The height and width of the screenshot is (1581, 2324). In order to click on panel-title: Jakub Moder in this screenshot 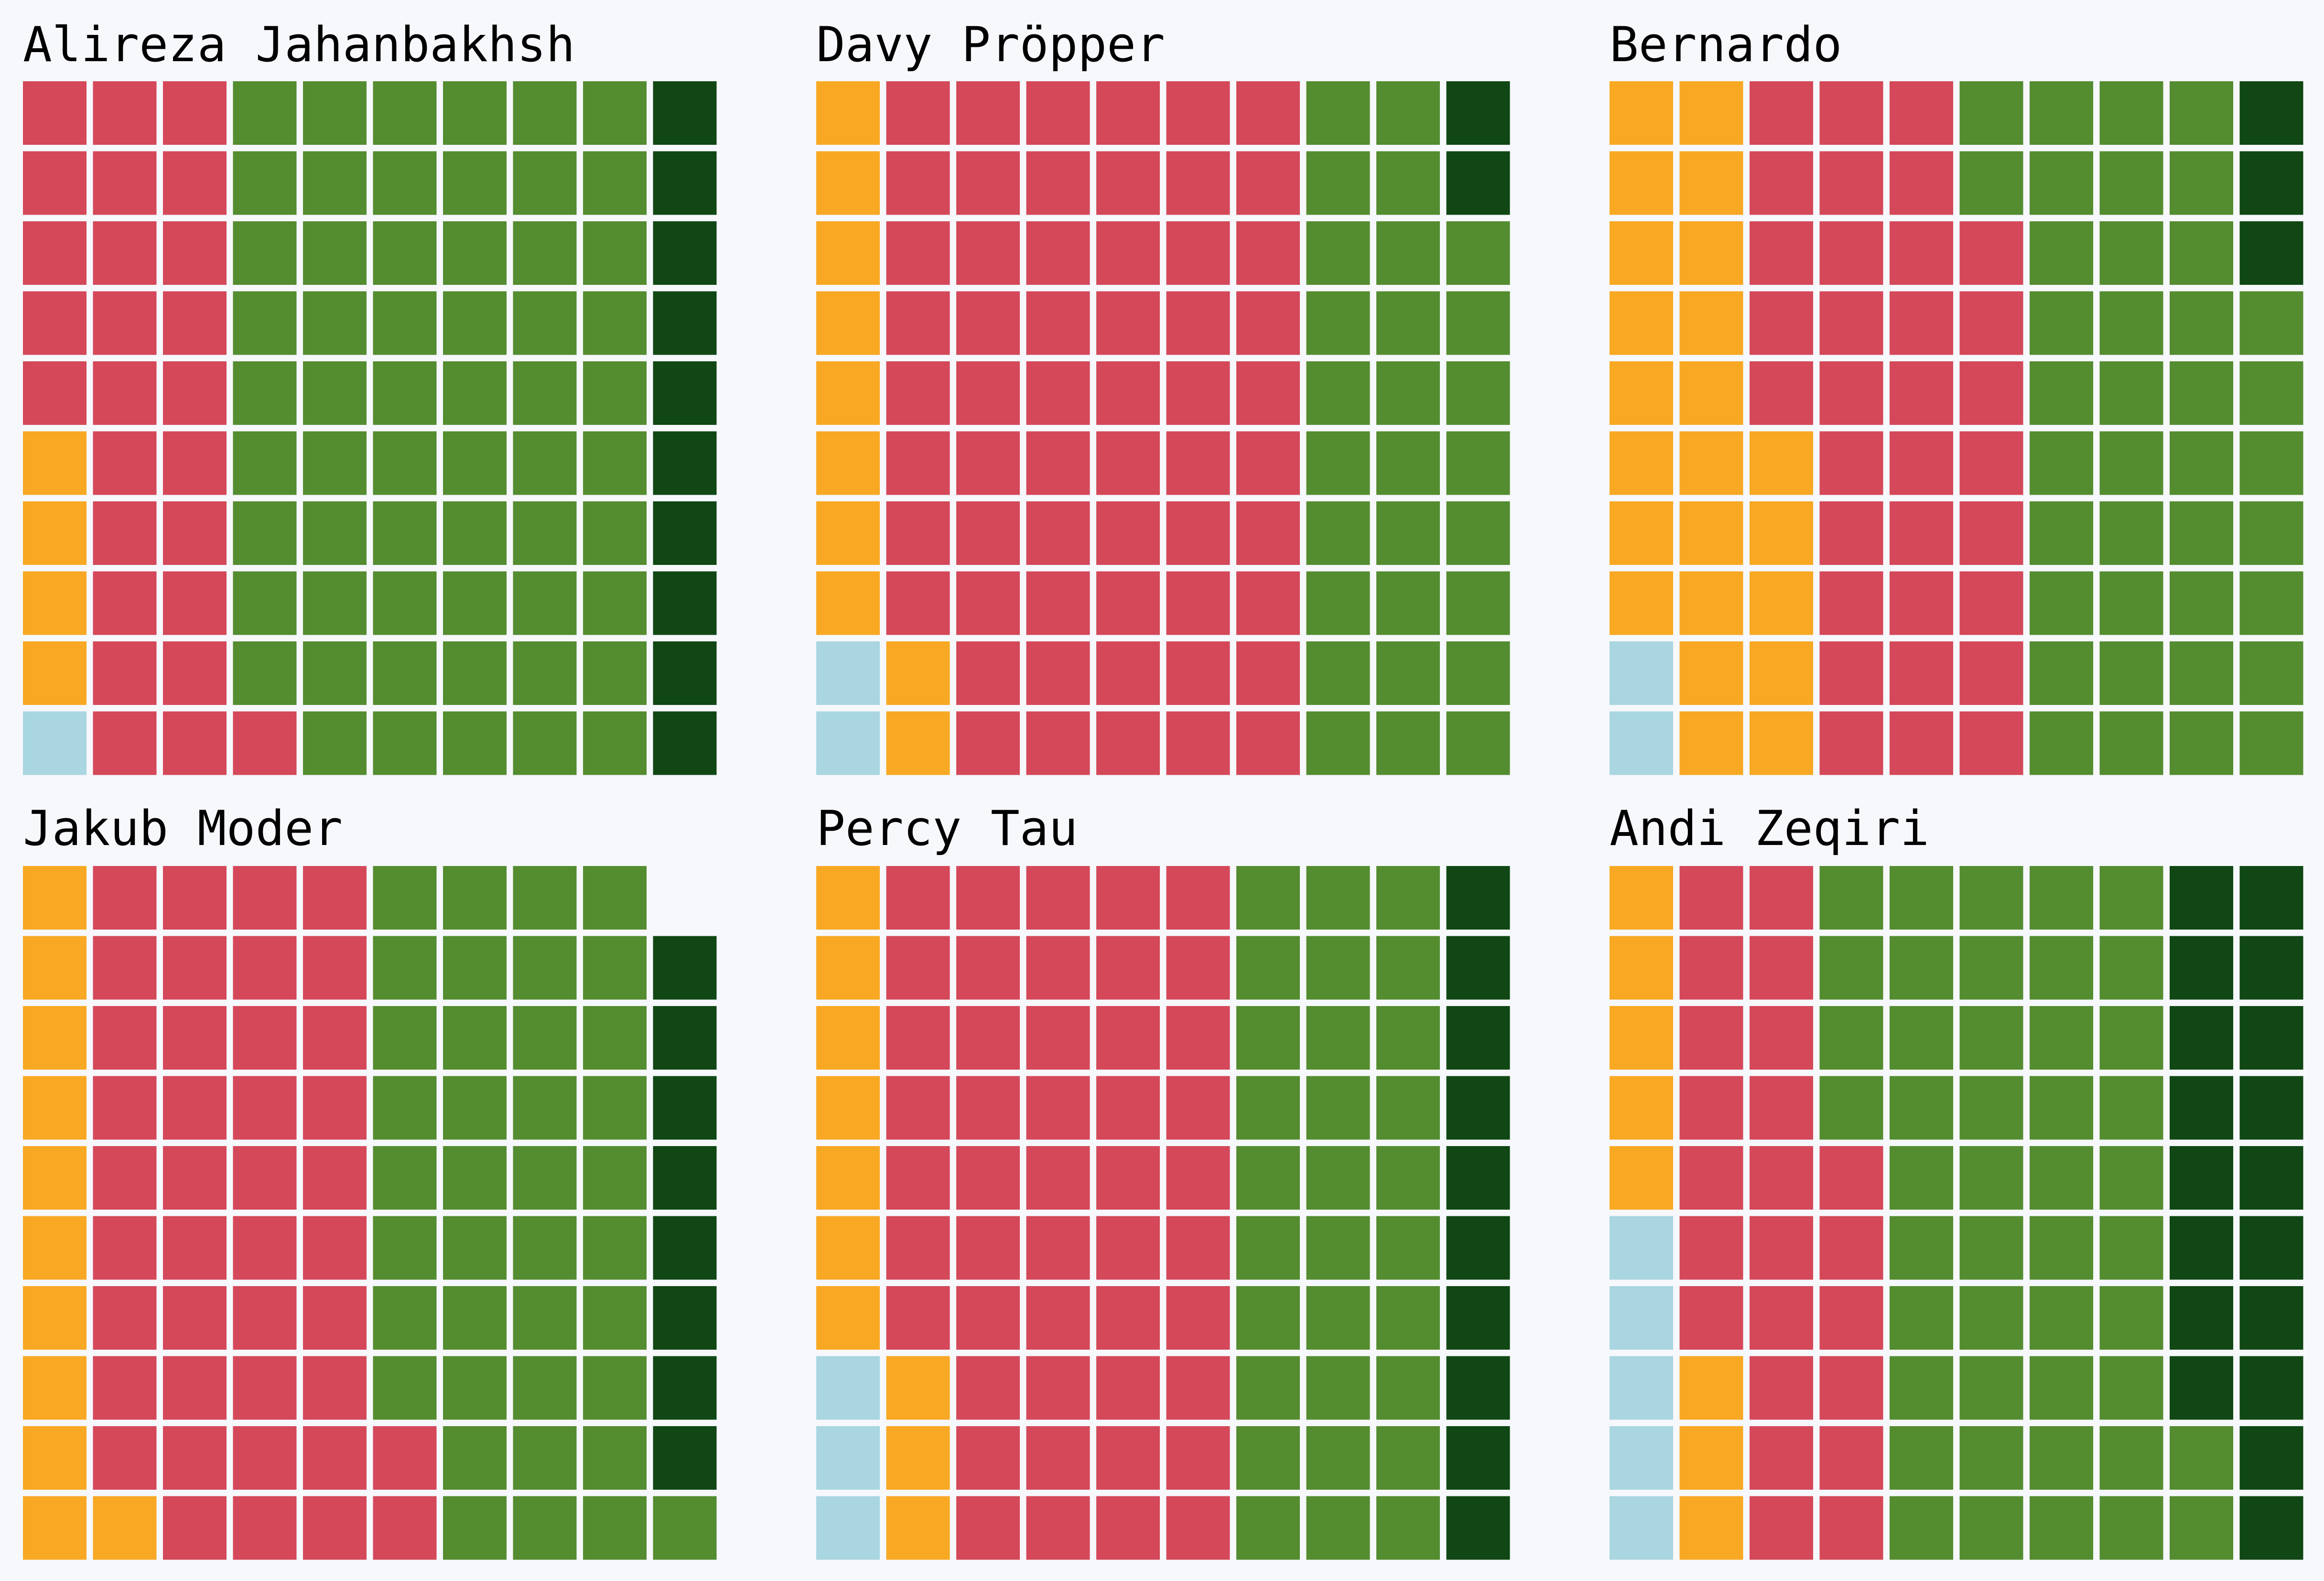, I will do `click(183, 828)`.